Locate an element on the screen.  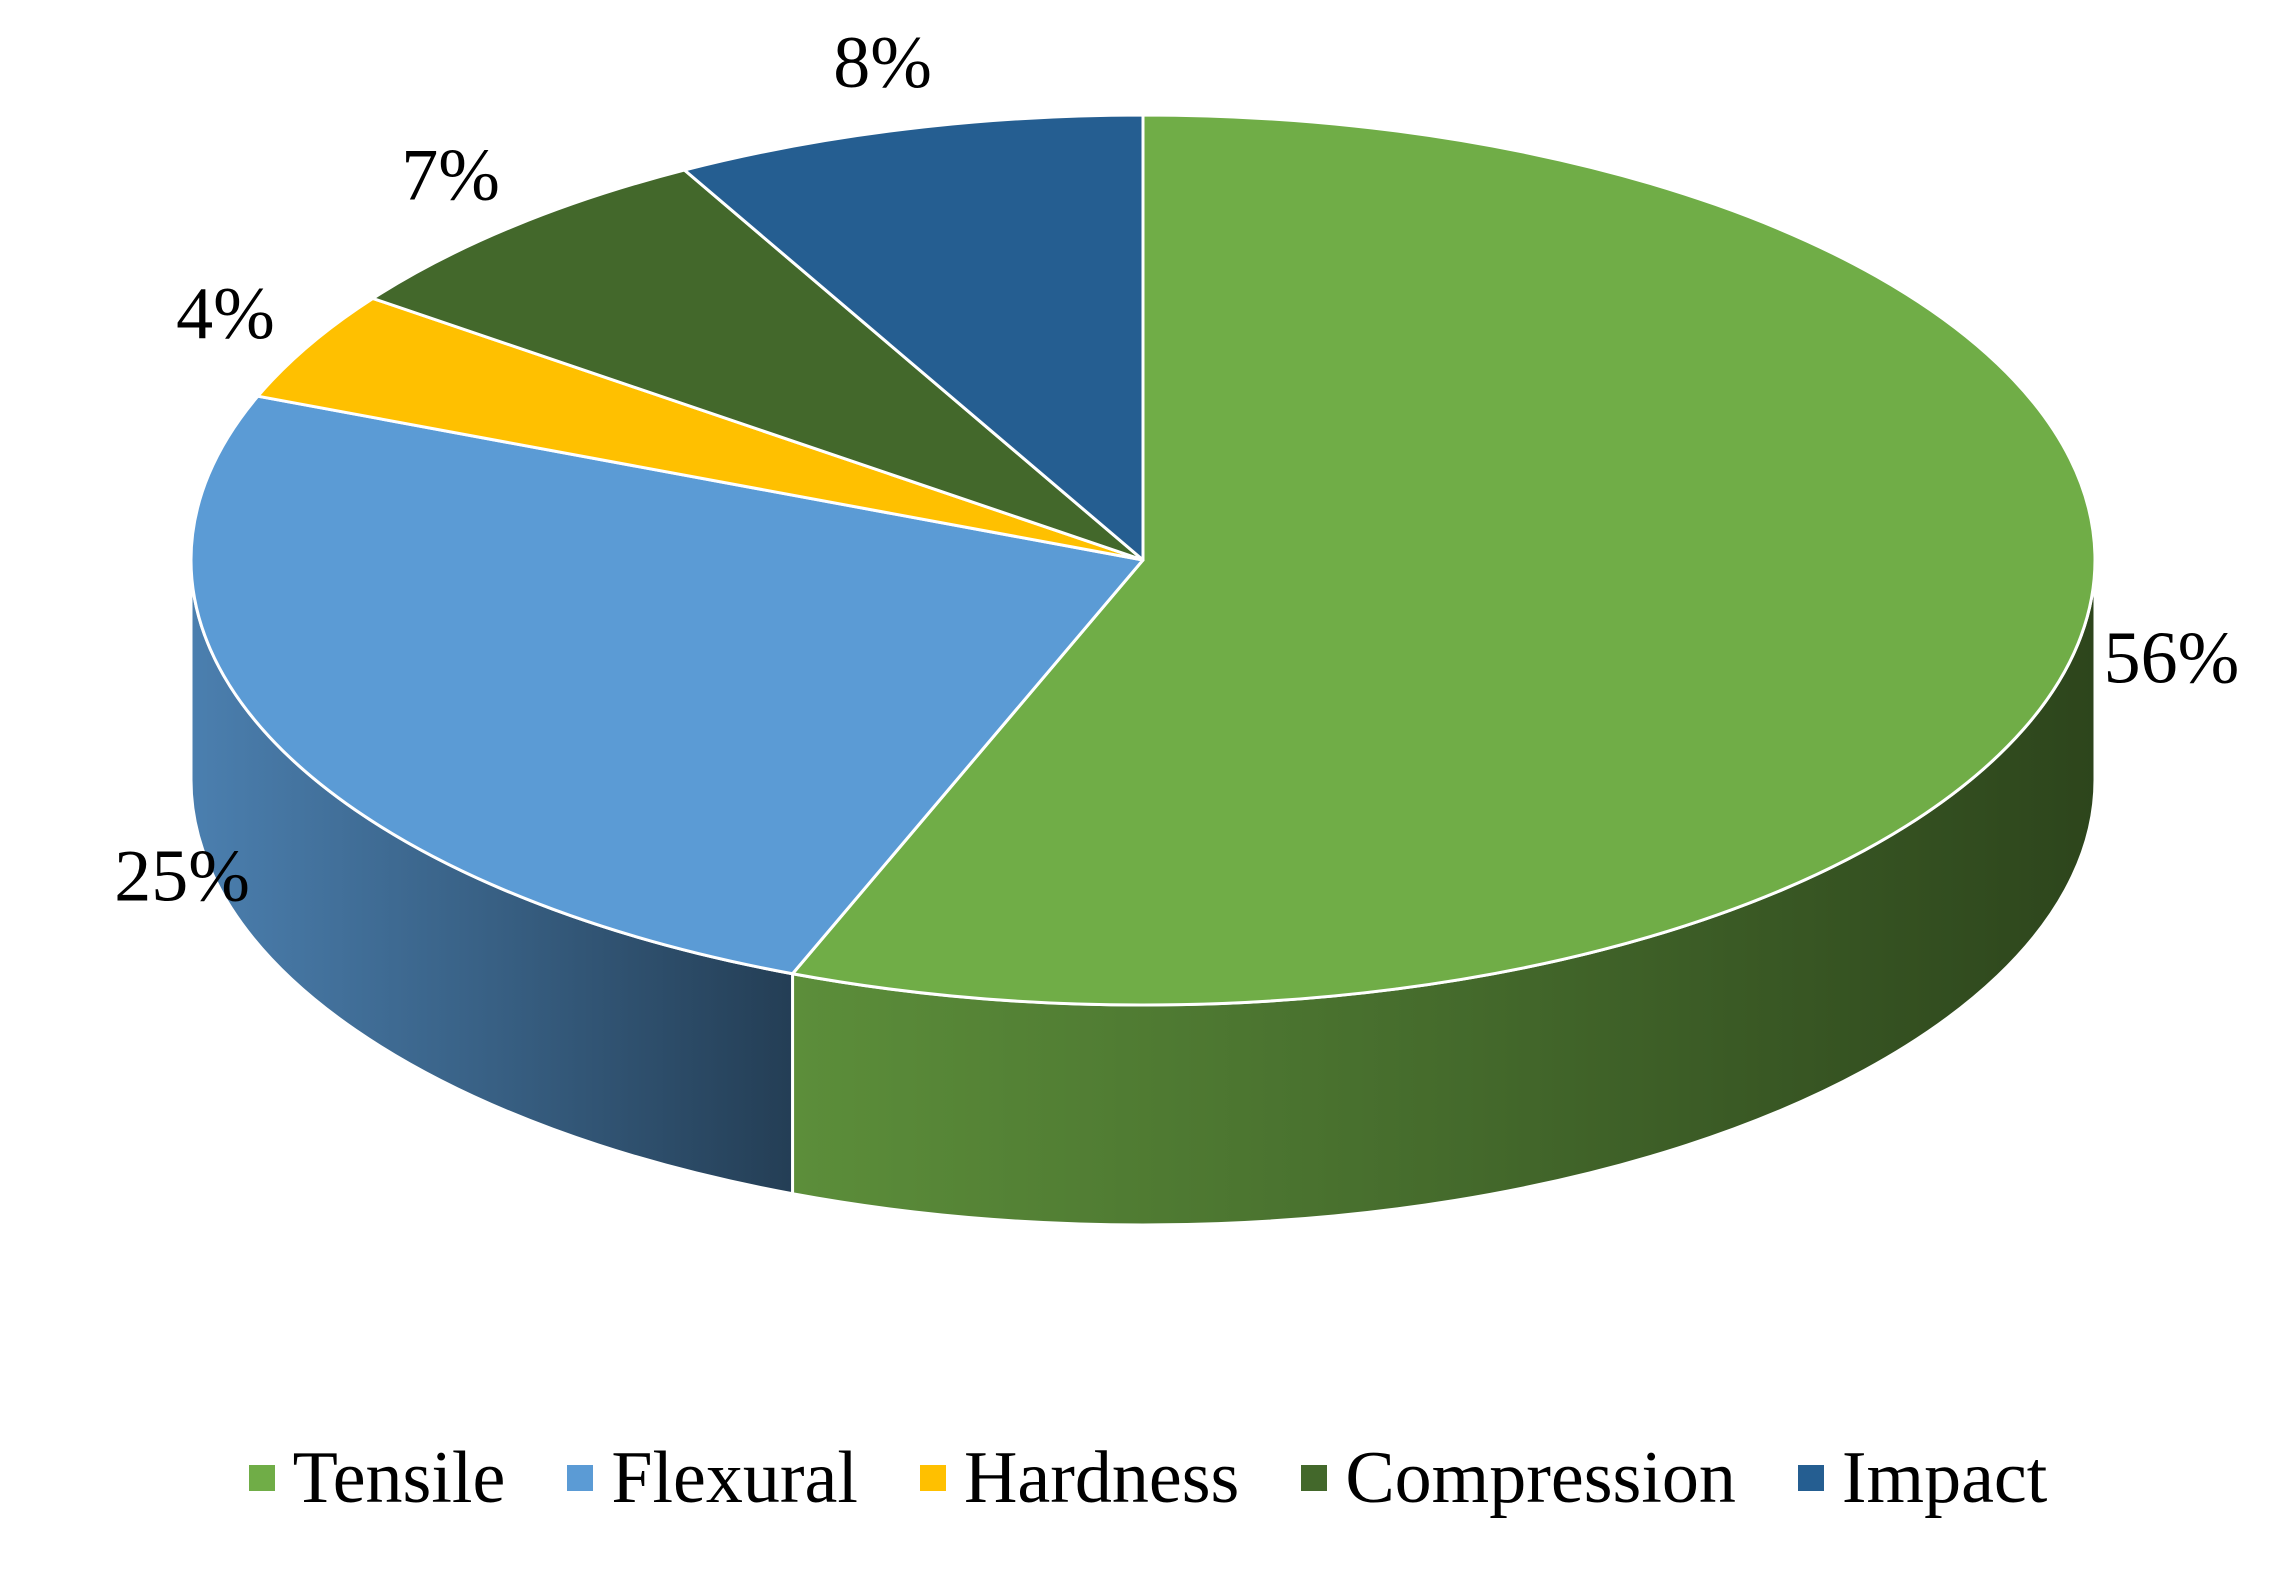
data-label-hardness: 4% is located at coordinates (225, 314).